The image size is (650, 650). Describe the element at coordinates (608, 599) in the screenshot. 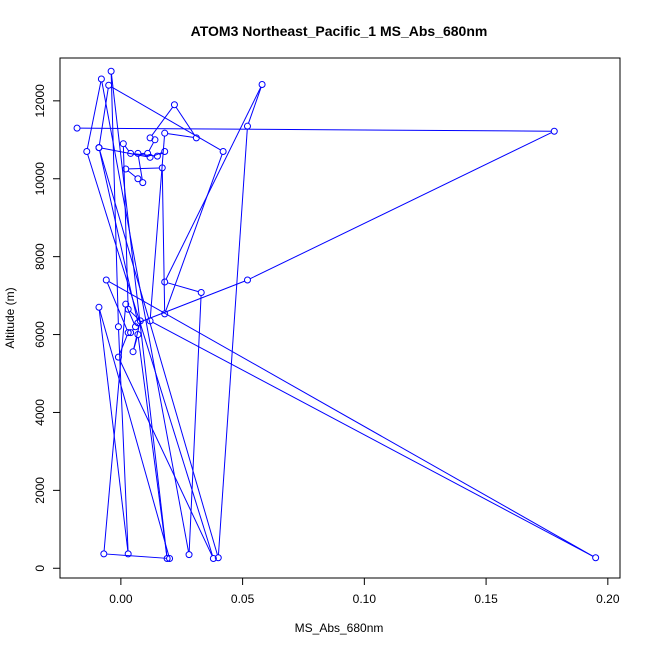

I see `x-tick-label: 0.20` at that location.